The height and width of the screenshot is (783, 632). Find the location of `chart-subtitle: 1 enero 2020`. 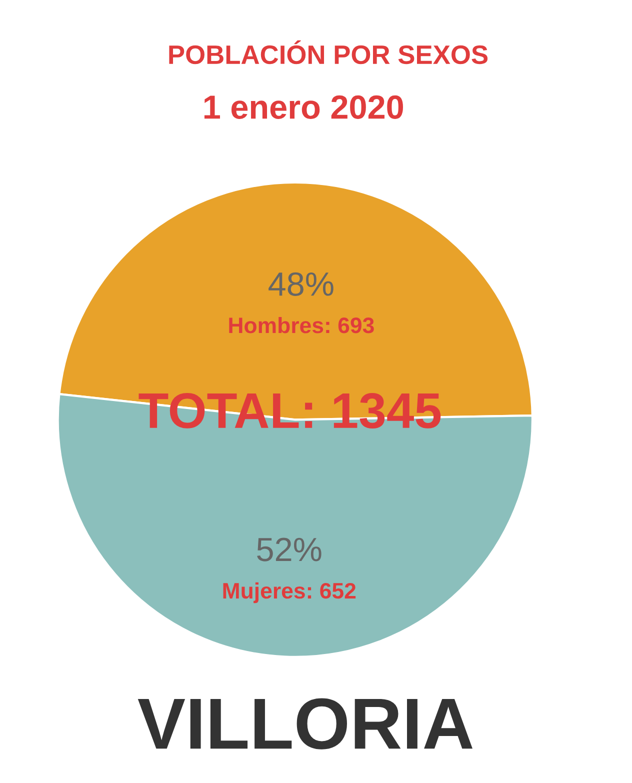

chart-subtitle: 1 enero 2020 is located at coordinates (303, 107).